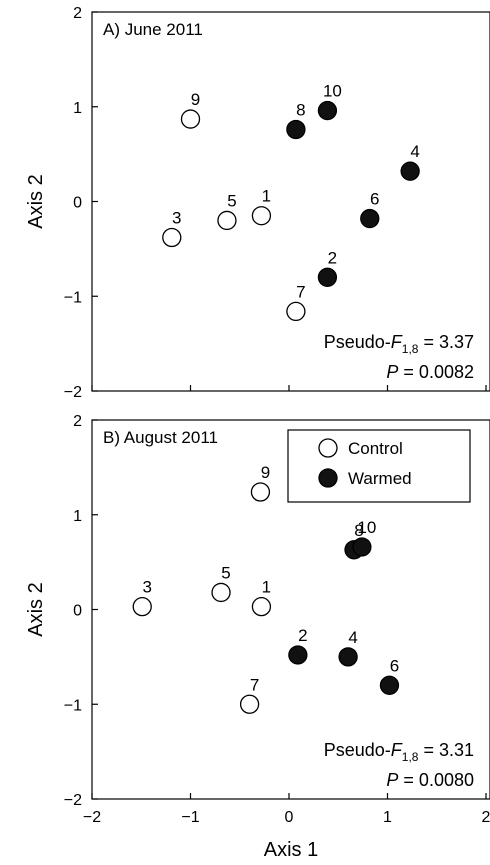  Describe the element at coordinates (486, 817) in the screenshot. I see `x-tick-label: 2` at that location.